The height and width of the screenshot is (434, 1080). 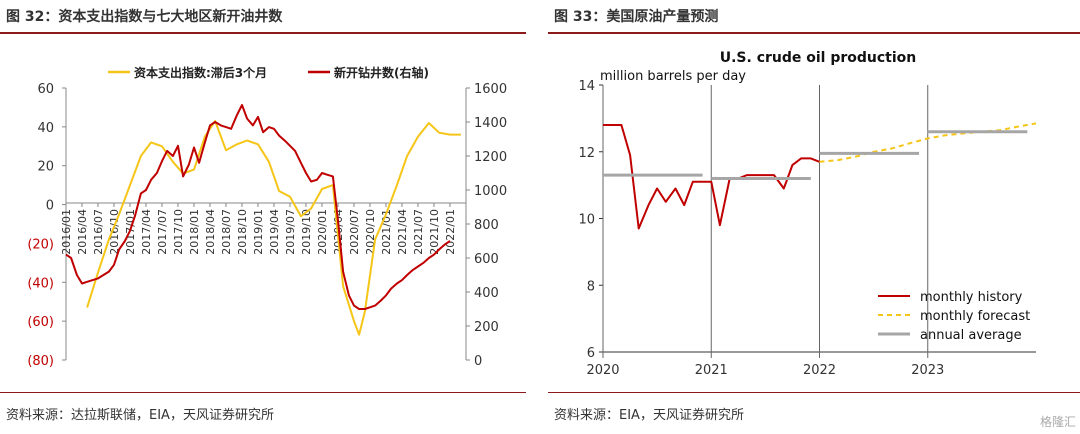 I want to click on x-tick-label: 2019/10, so click(x=306, y=232).